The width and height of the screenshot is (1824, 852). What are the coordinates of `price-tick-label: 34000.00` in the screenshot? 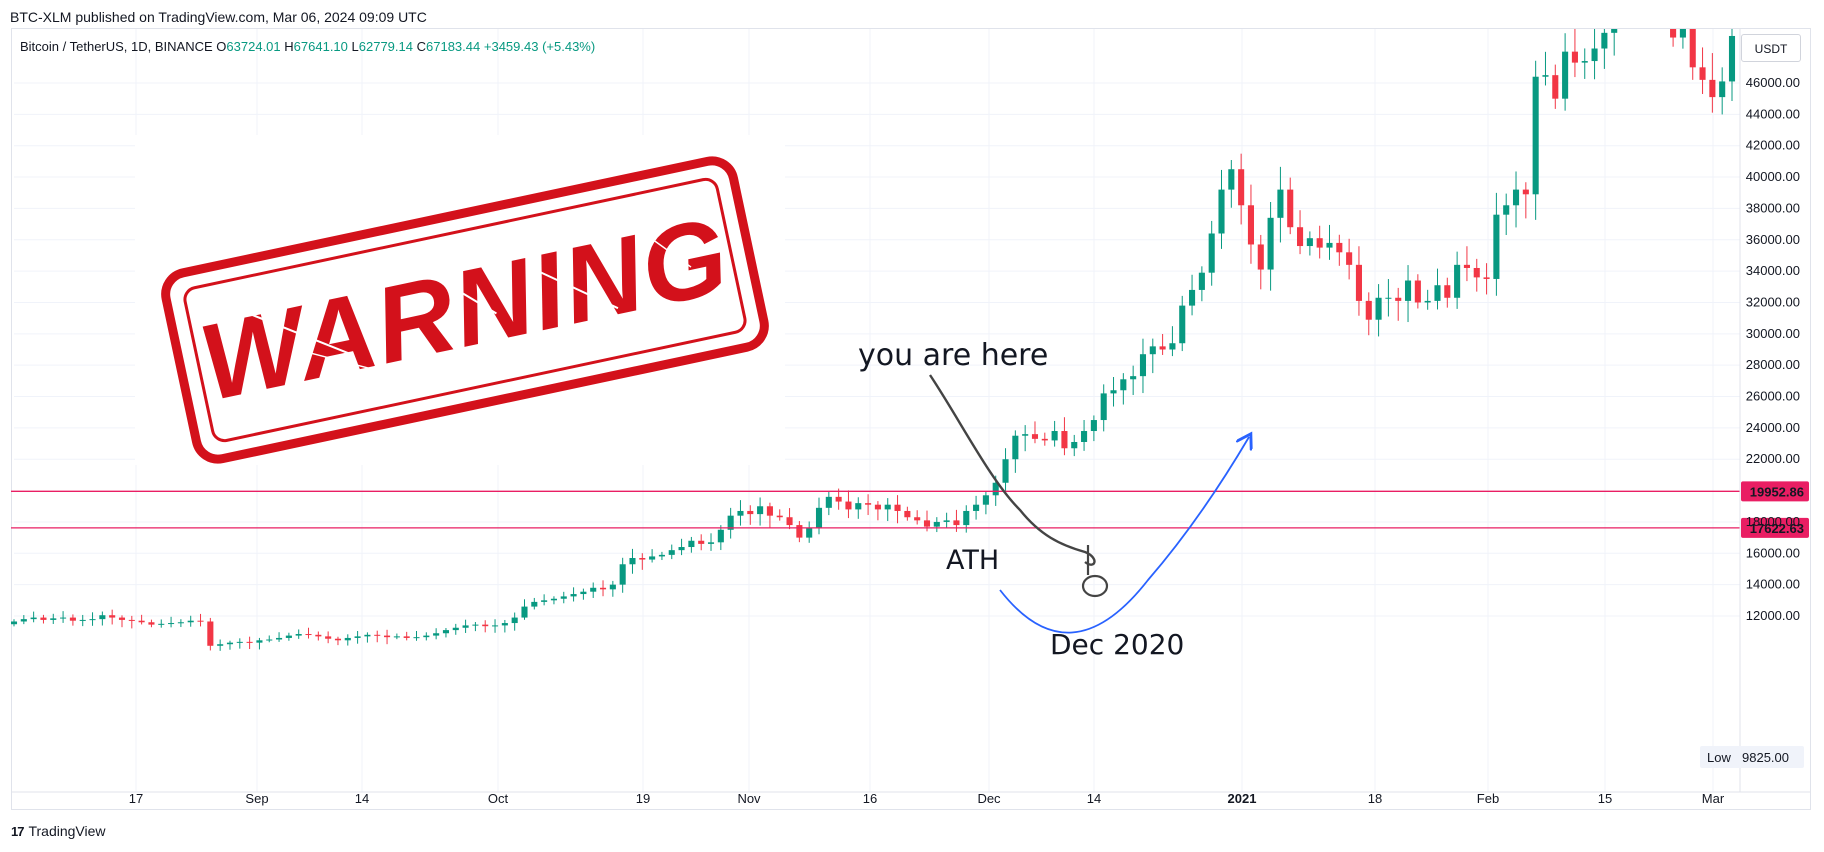 It's located at (1773, 270).